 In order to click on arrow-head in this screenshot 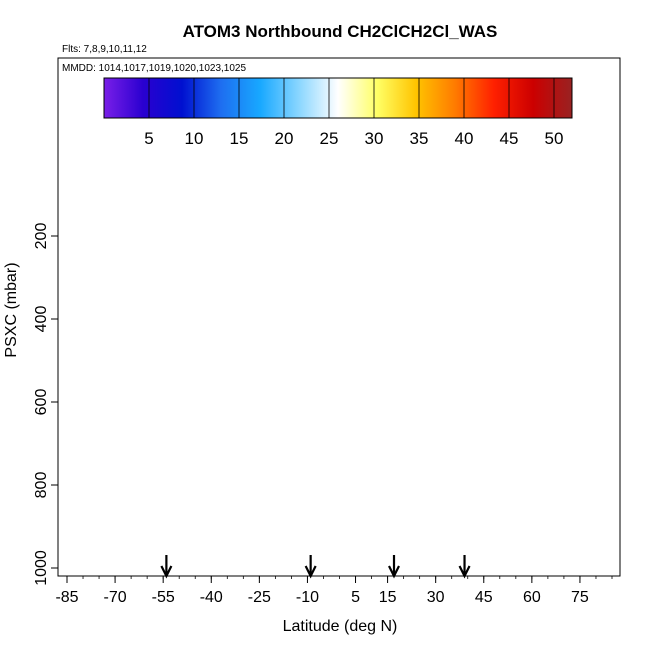, I will do `click(394, 572)`.